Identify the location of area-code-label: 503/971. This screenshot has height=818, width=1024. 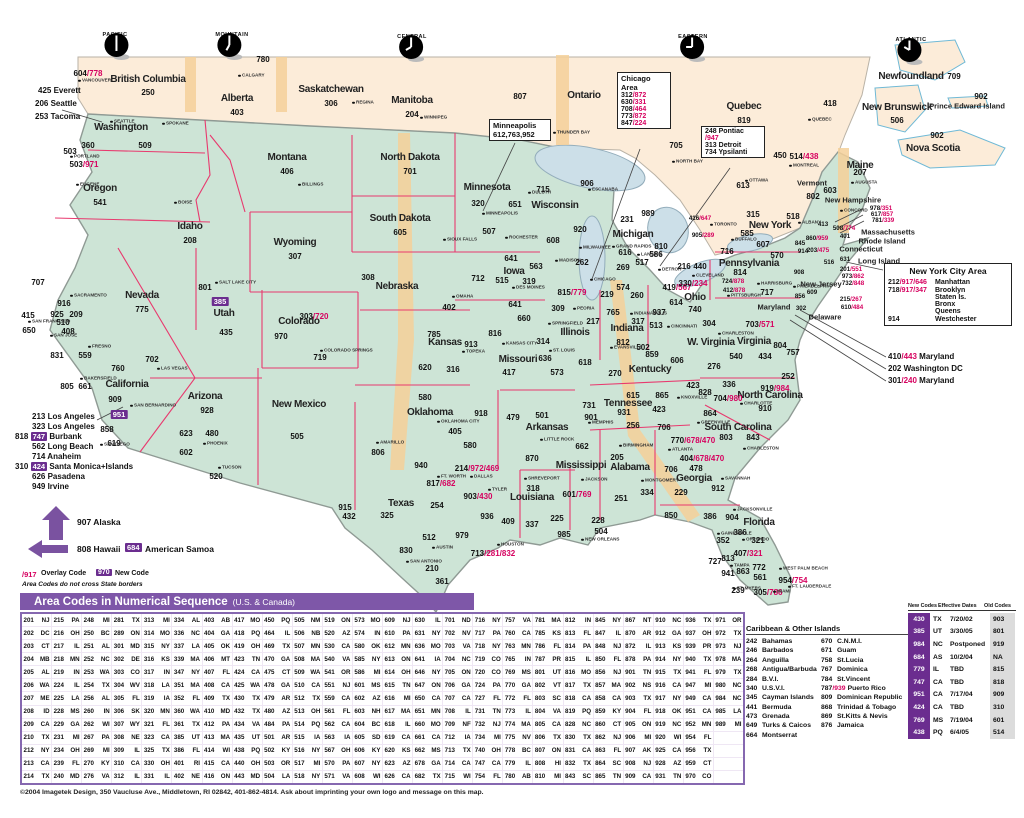
(84, 164).